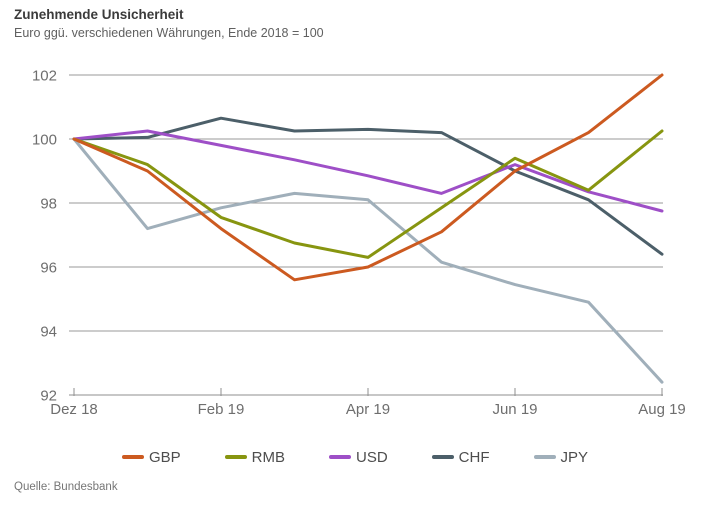 The width and height of the screenshot is (710, 514). Describe the element at coordinates (340, 457) in the screenshot. I see `legend-swatch-usd` at that location.